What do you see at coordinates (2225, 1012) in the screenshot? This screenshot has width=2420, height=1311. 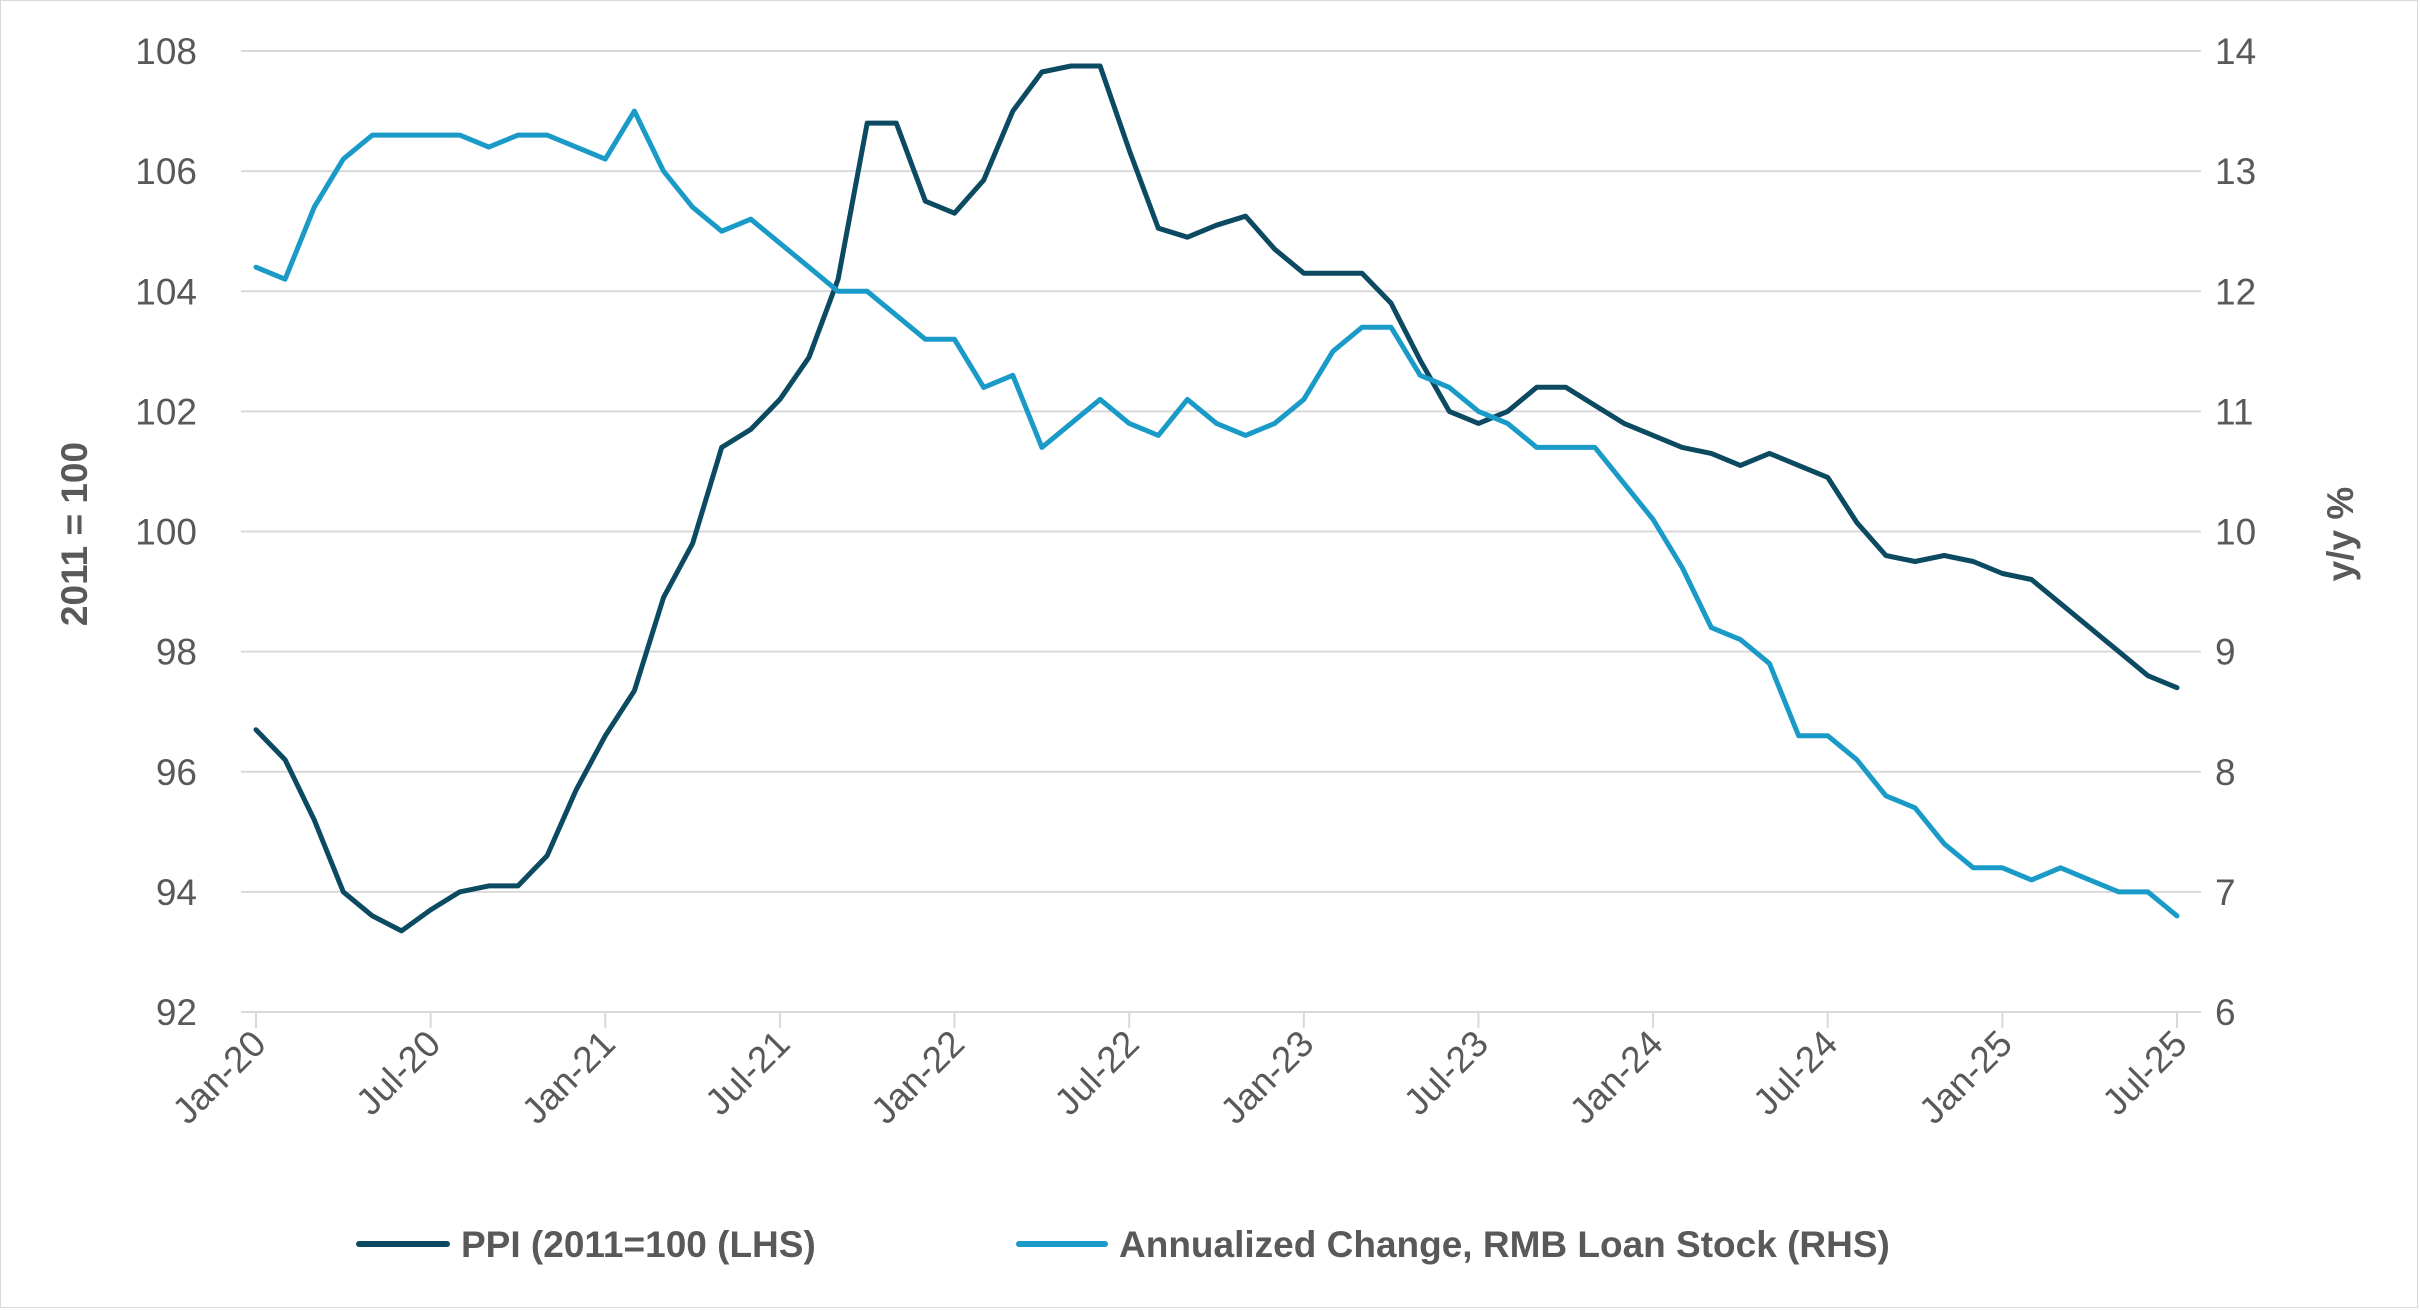 I see `right-tick-label: 6` at bounding box center [2225, 1012].